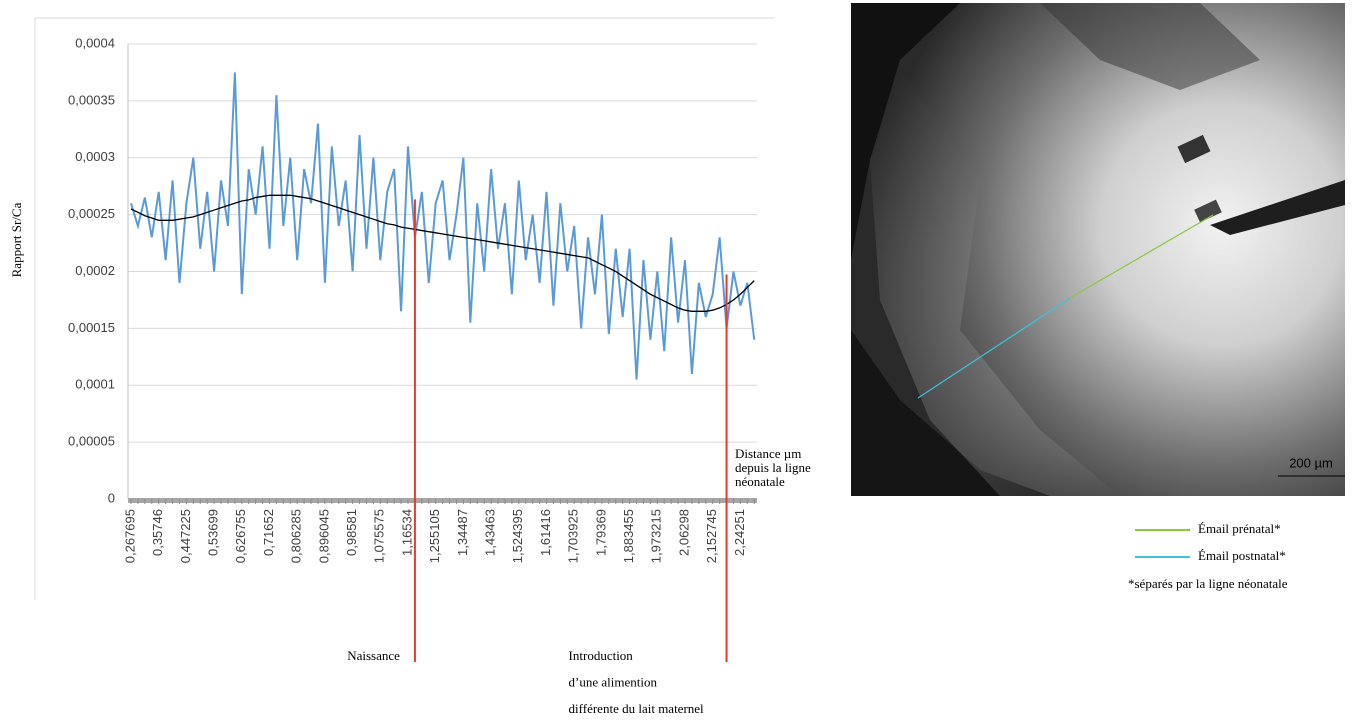 This screenshot has height=726, width=1364. Describe the element at coordinates (637, 708) in the screenshot. I see `annotation-text: différente du lait maternel` at that location.